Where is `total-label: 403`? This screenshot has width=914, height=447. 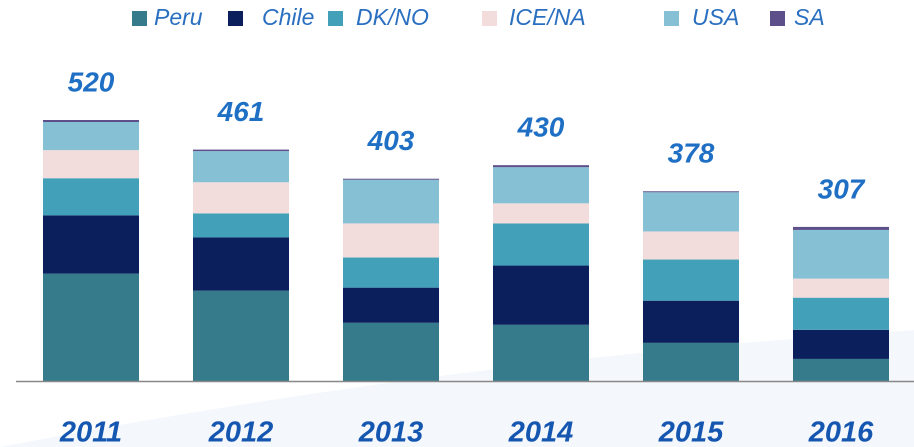
total-label: 403 is located at coordinates (391, 140).